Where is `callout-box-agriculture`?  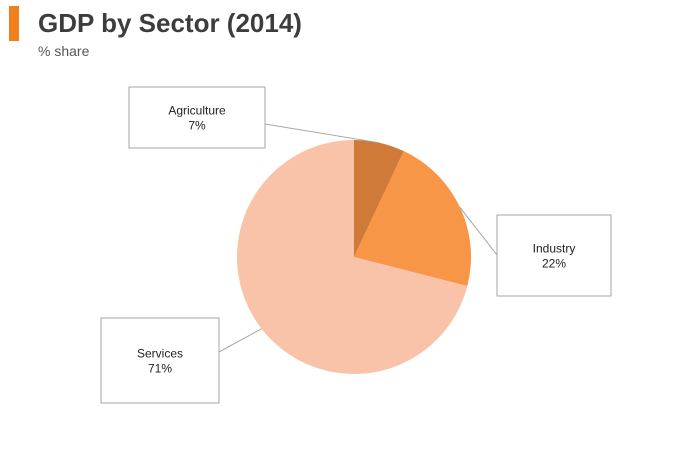 callout-box-agriculture is located at coordinates (197, 117).